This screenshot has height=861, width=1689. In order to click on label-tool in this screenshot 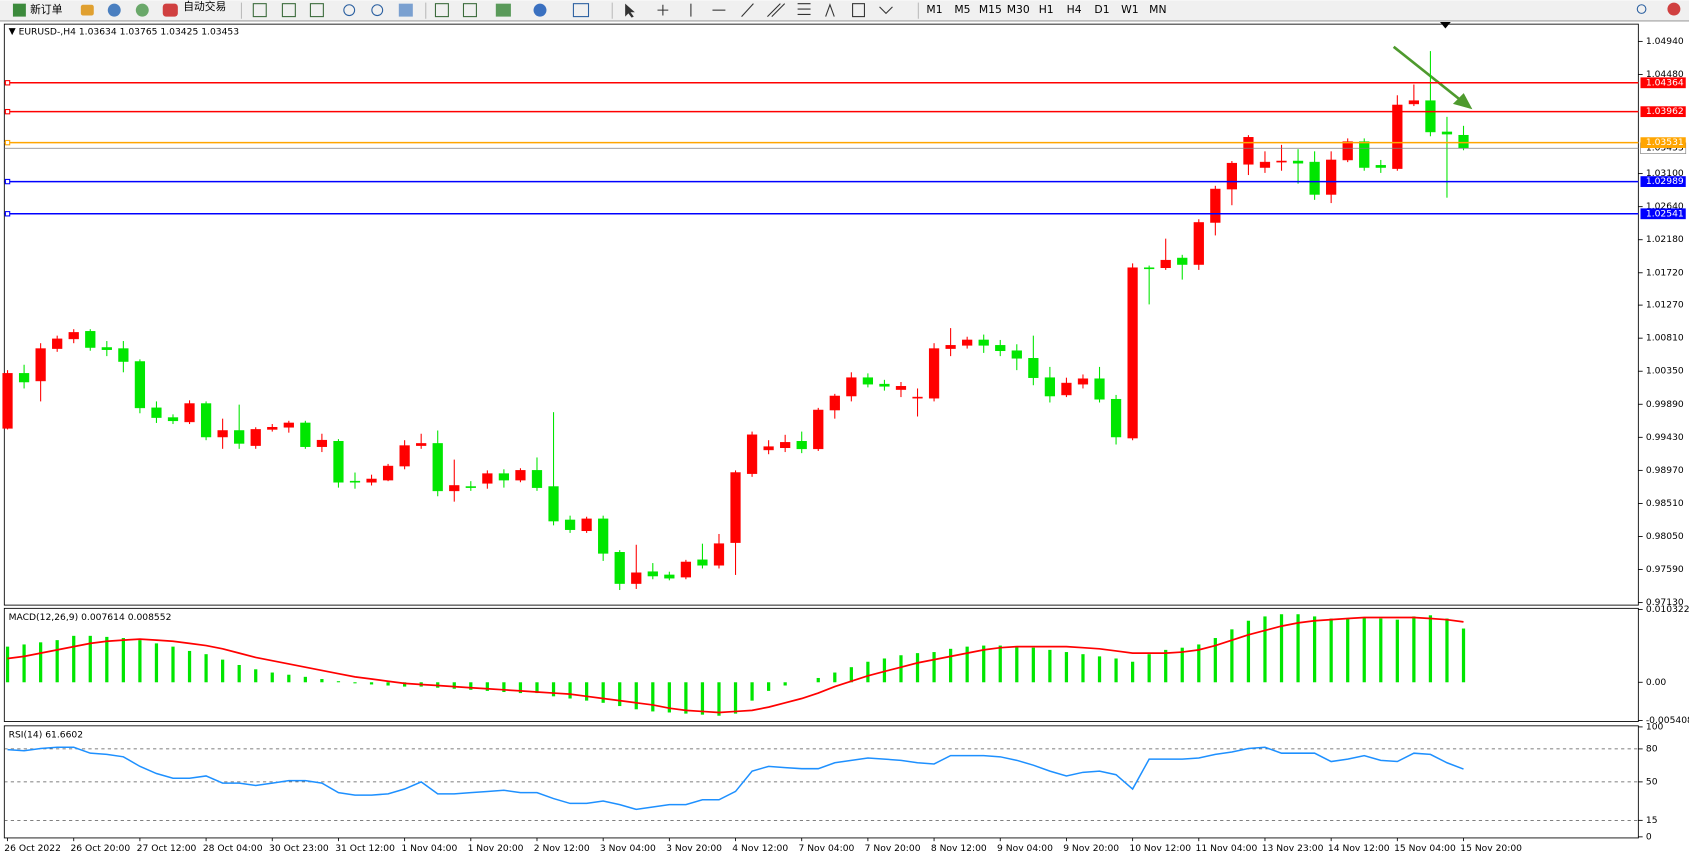, I will do `click(858, 10)`.